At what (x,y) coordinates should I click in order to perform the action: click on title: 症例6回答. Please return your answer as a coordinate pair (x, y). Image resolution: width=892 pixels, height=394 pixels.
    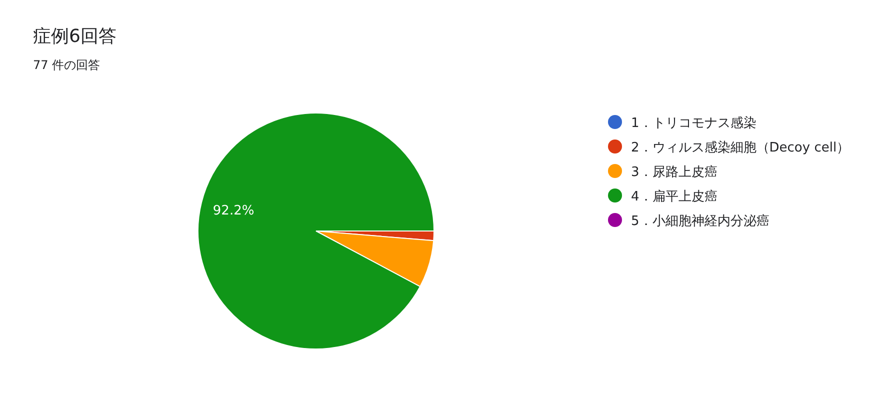
    Looking at the image, I should click on (74, 36).